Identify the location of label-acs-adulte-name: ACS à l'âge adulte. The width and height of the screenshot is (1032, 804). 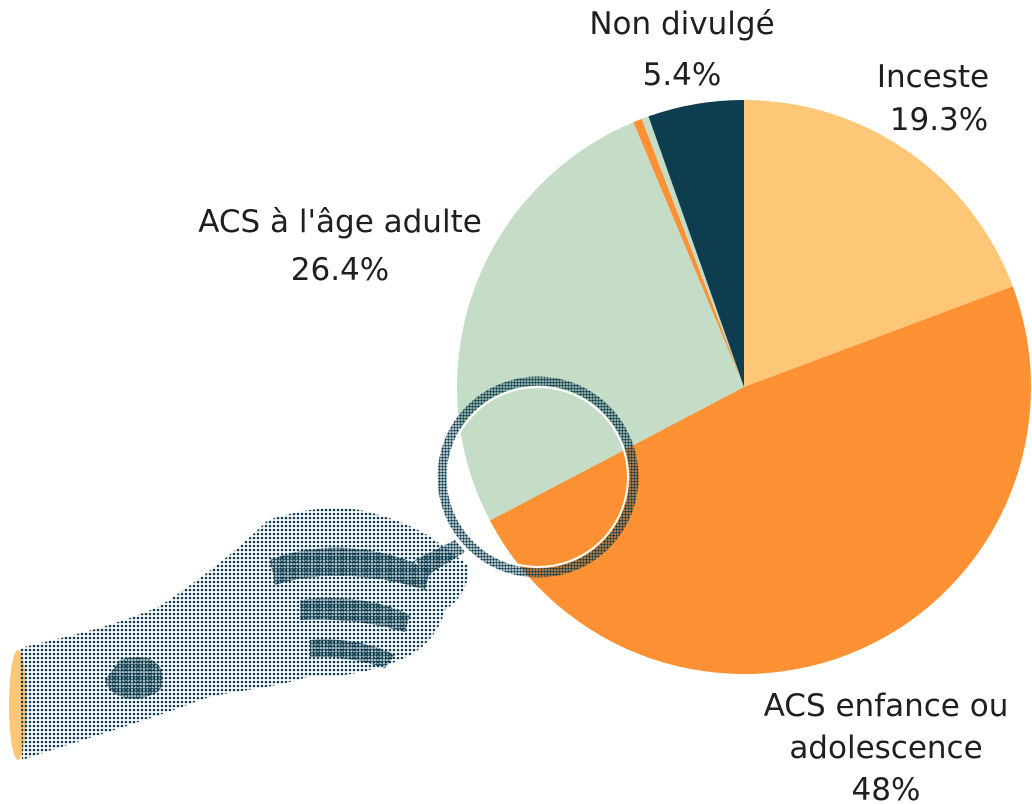
(340, 222).